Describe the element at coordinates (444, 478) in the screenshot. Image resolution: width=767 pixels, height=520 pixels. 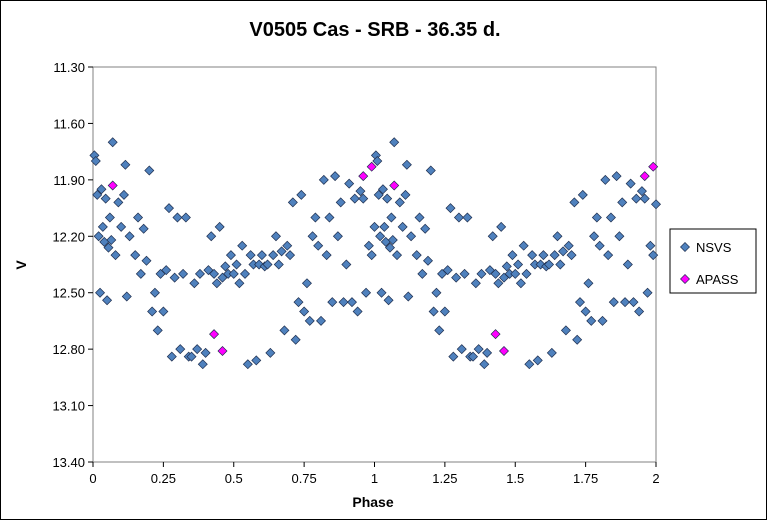
I see `x-tick-label: 1.25` at that location.